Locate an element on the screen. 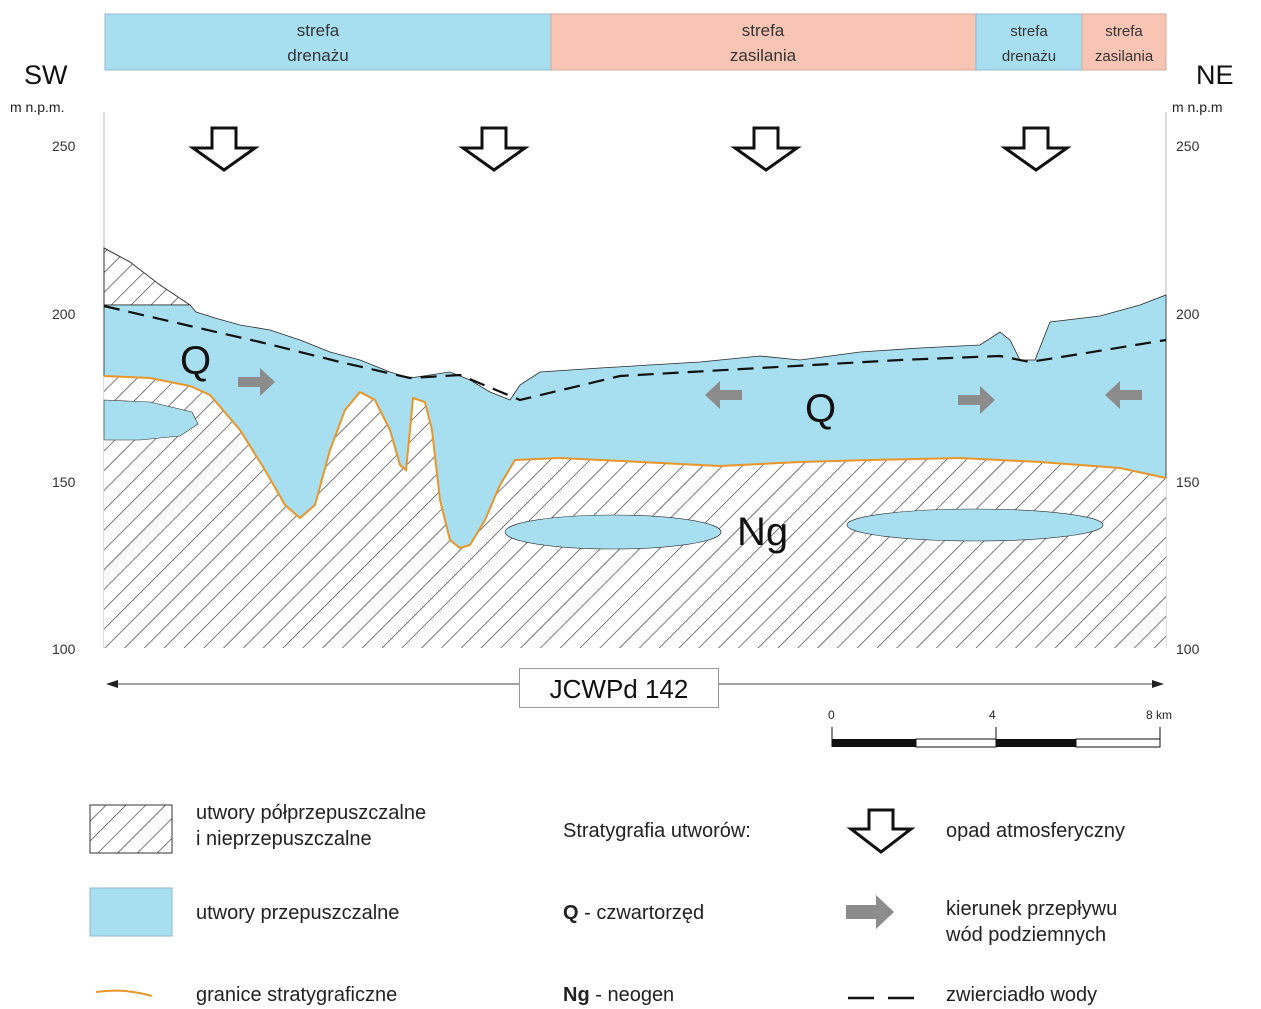  tick-right-200: 200 is located at coordinates (1188, 314).